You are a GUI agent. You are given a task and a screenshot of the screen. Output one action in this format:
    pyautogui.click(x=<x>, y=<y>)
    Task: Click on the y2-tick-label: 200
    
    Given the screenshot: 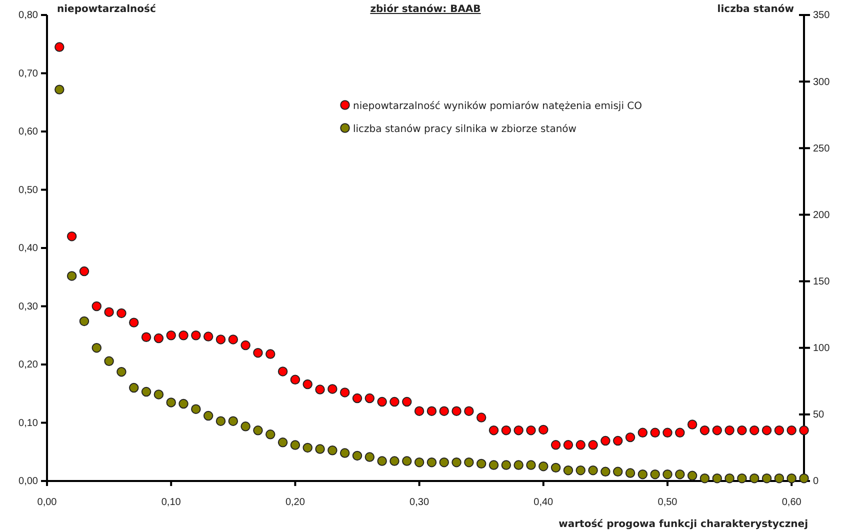 What is the action you would take?
    pyautogui.click(x=821, y=215)
    